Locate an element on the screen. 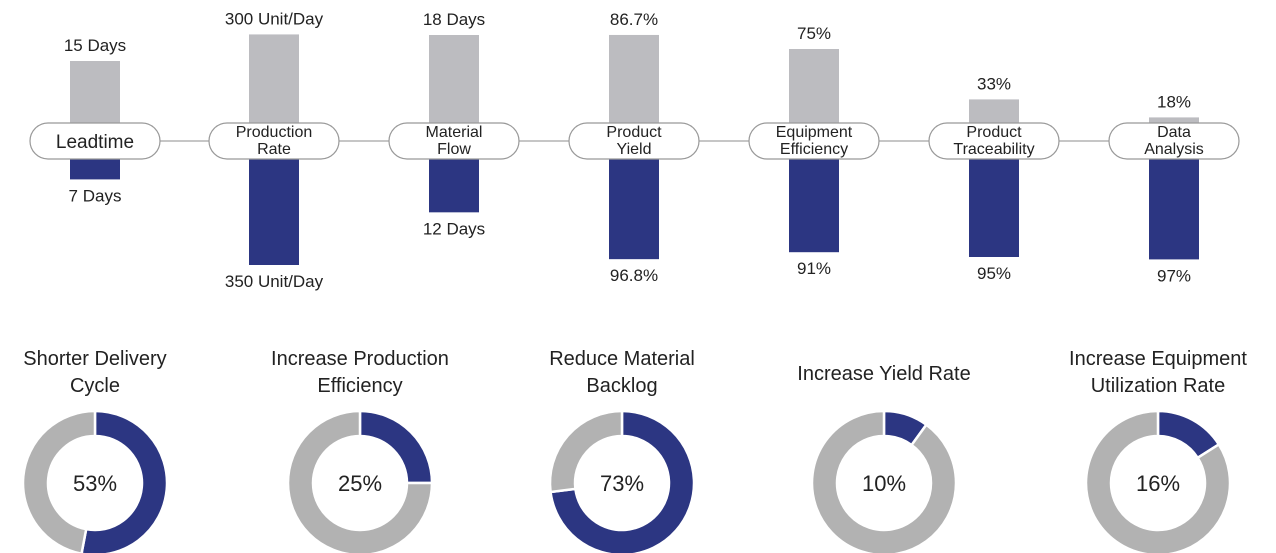  category-label: Traceability is located at coordinates (993, 149).